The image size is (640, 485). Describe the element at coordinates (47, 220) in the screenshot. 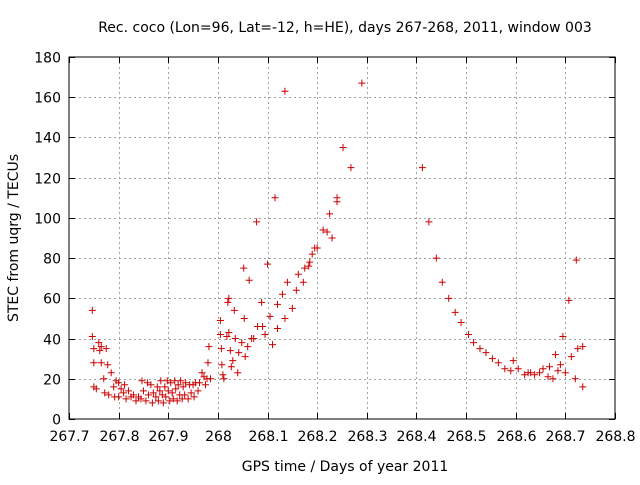

I see `y-tick-label: 100` at that location.